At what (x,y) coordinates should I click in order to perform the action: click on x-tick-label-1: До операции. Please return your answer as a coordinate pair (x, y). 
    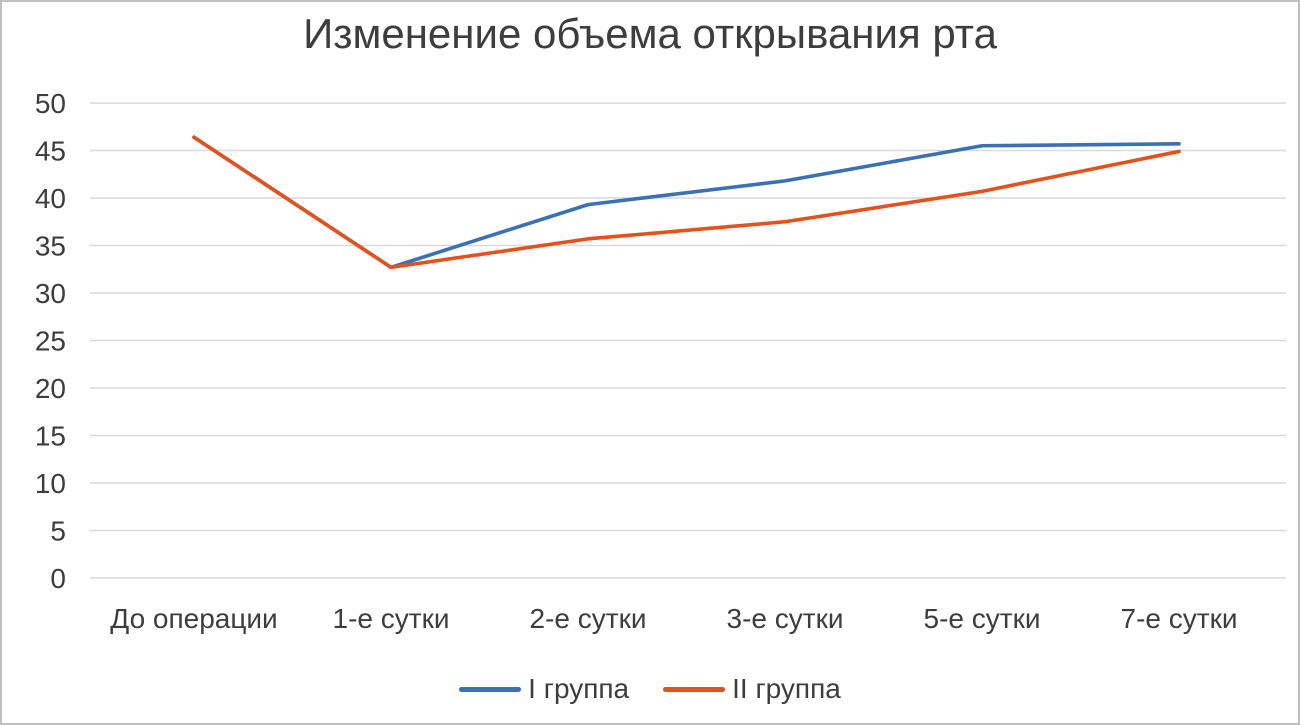
    Looking at the image, I should click on (193, 618).